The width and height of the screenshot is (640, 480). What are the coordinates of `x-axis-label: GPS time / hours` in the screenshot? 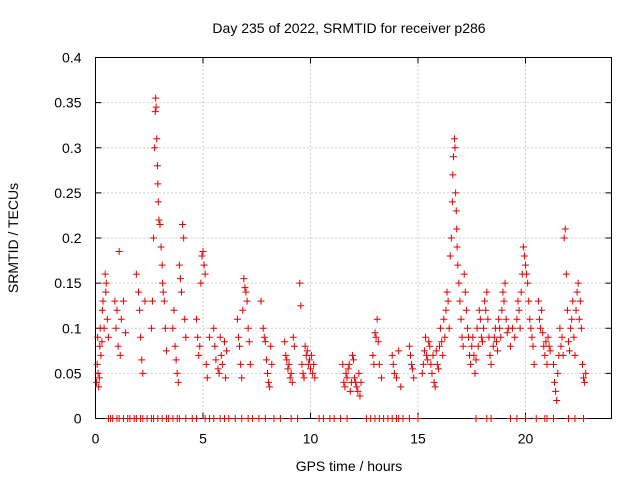 It's located at (349, 466).